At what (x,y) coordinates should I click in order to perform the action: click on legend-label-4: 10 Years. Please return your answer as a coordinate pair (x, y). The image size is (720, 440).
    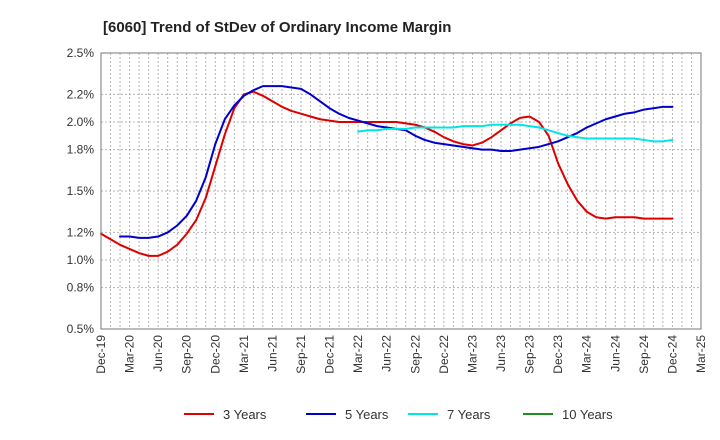
    Looking at the image, I should click on (587, 414).